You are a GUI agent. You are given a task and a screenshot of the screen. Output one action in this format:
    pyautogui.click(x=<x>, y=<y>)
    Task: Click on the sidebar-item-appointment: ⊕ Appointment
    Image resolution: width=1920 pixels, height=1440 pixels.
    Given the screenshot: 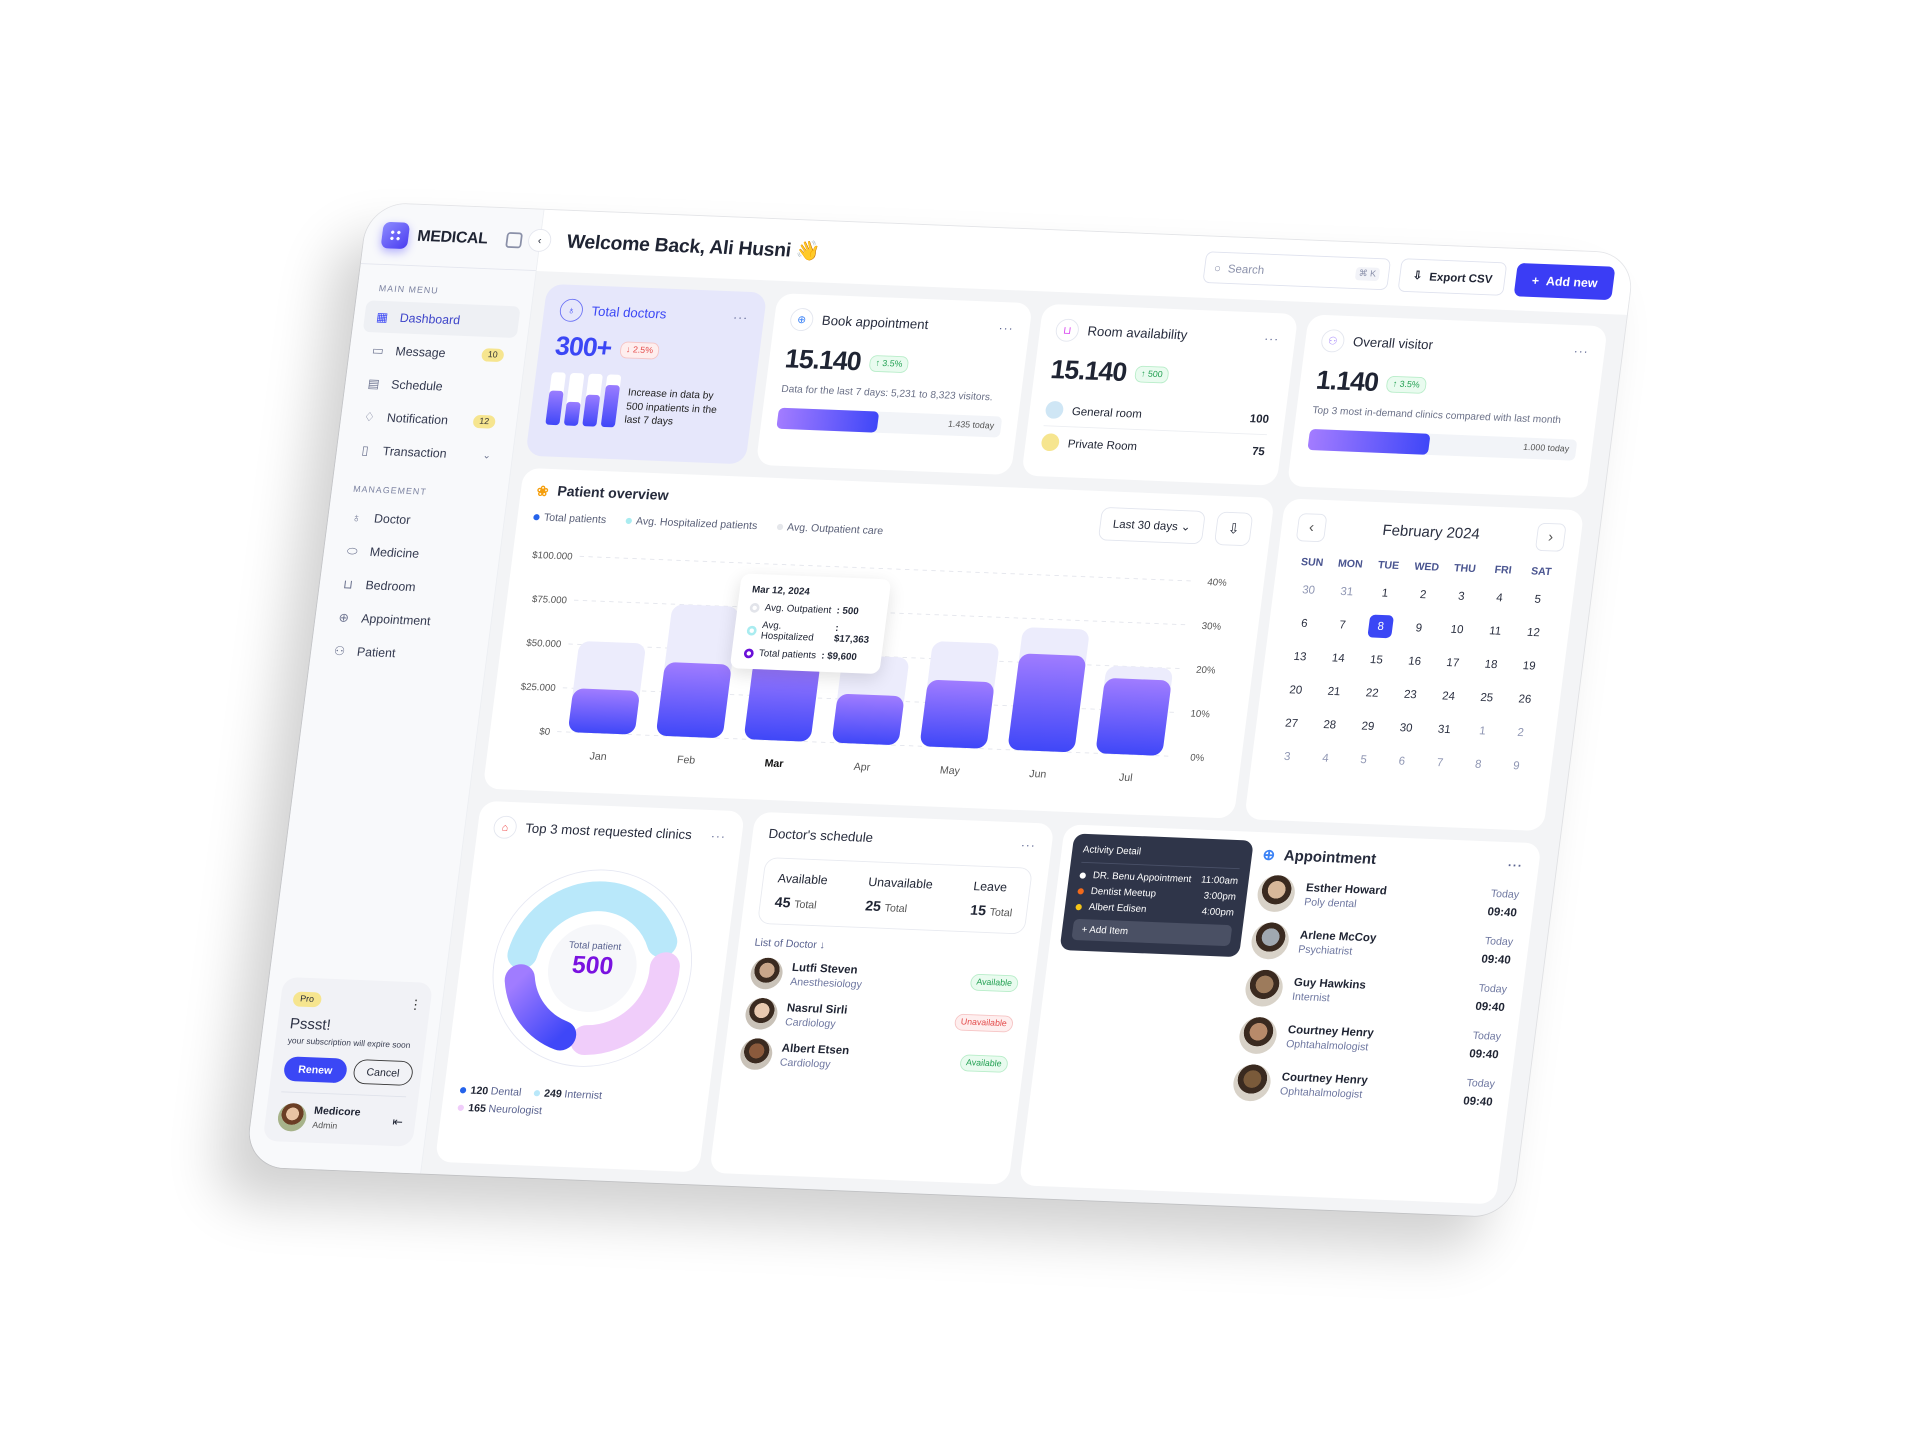 What is the action you would take?
    pyautogui.click(x=403, y=620)
    